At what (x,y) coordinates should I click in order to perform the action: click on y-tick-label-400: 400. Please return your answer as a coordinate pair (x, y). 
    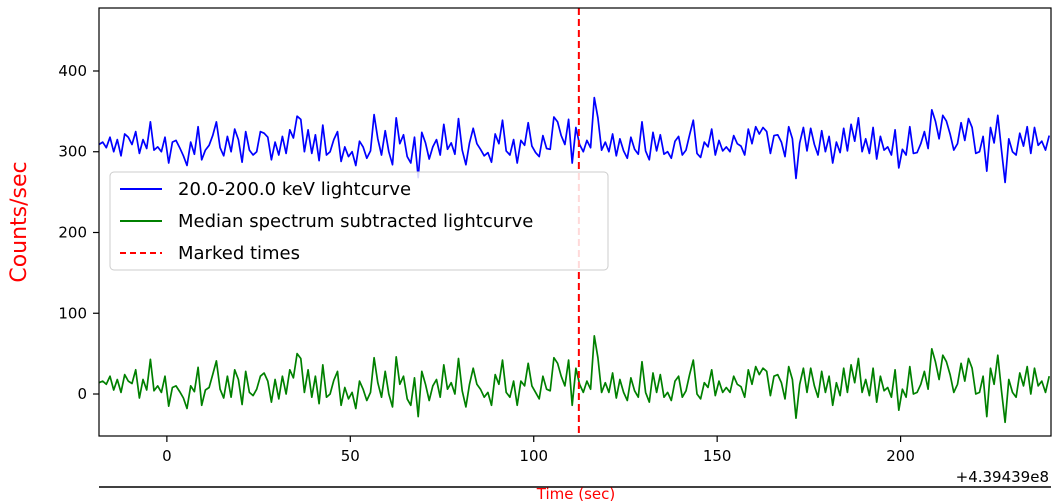
    Looking at the image, I should click on (72, 71).